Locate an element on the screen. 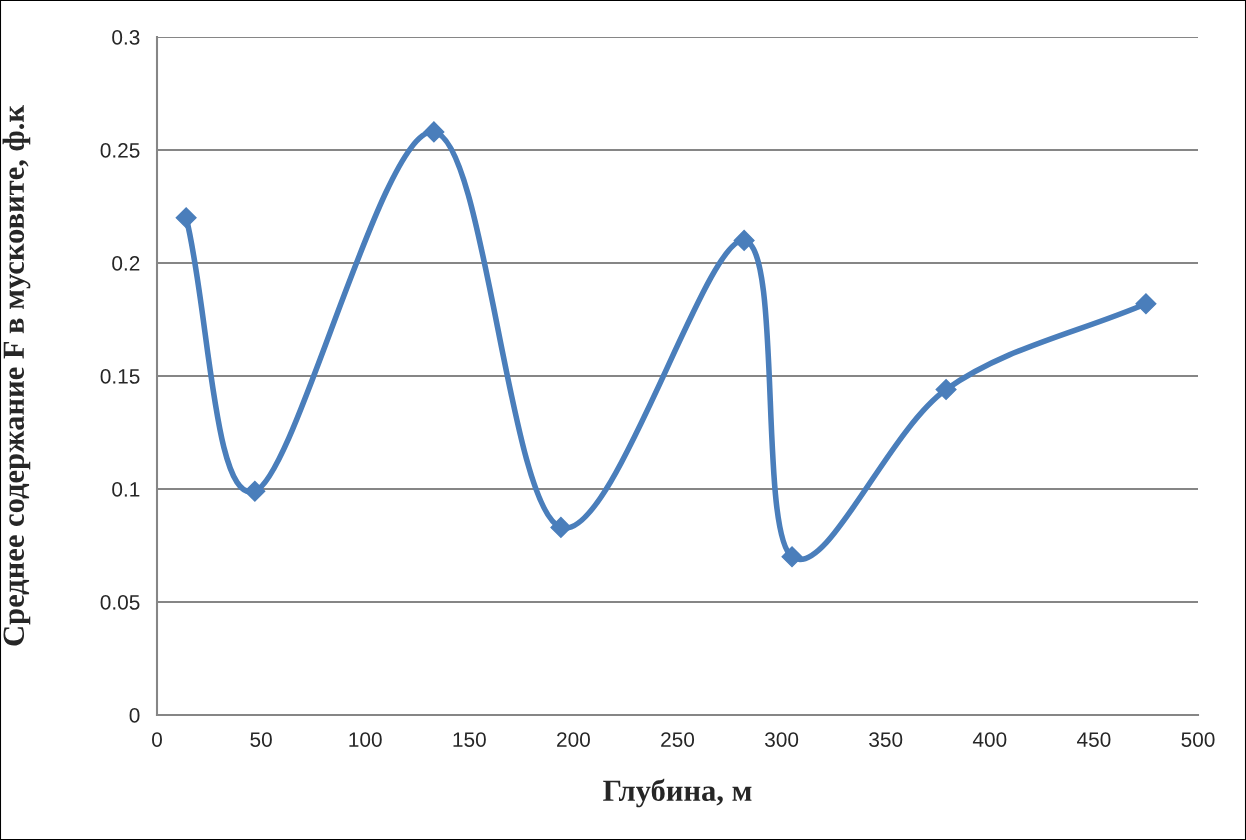 Image resolution: width=1246 pixels, height=840 pixels. x-tick-label: 200 is located at coordinates (573, 739).